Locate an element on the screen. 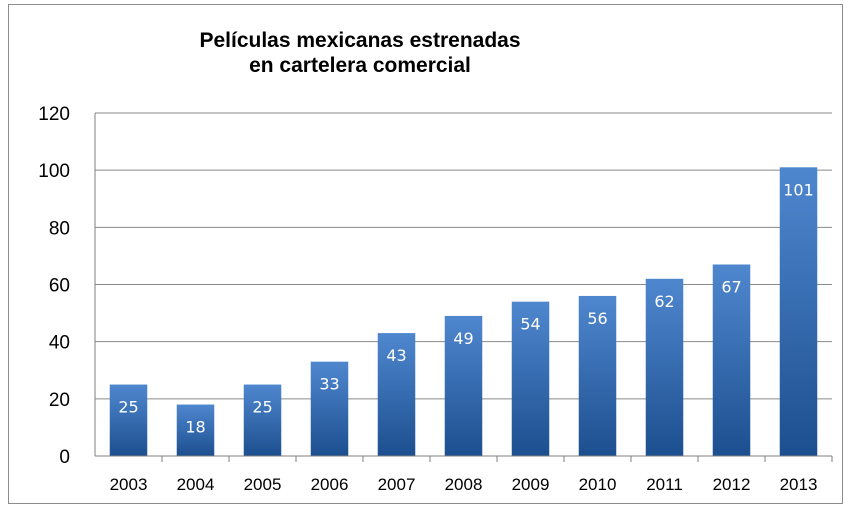 The height and width of the screenshot is (510, 849). x-tick-label: 2007 is located at coordinates (397, 484).